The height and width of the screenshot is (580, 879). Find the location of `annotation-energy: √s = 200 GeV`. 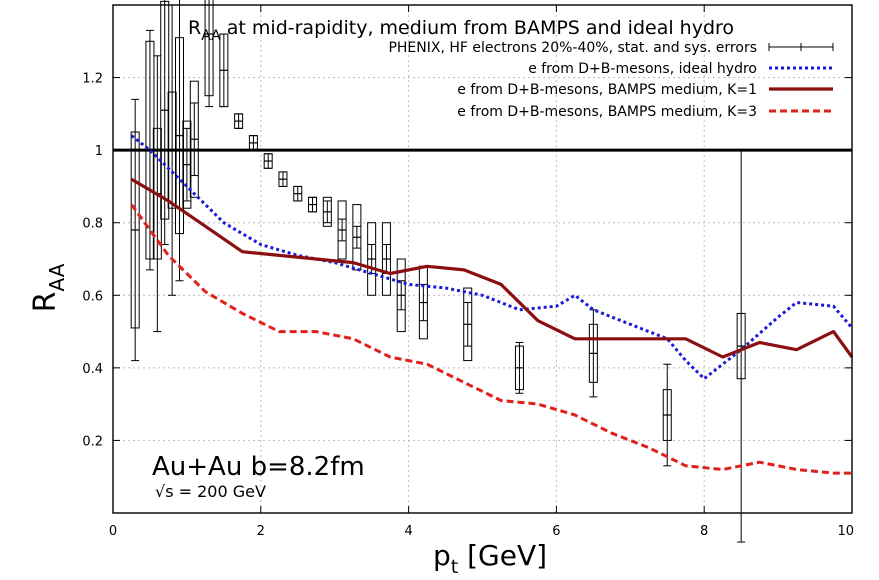

annotation-energy: √s = 200 GeV is located at coordinates (210, 491).